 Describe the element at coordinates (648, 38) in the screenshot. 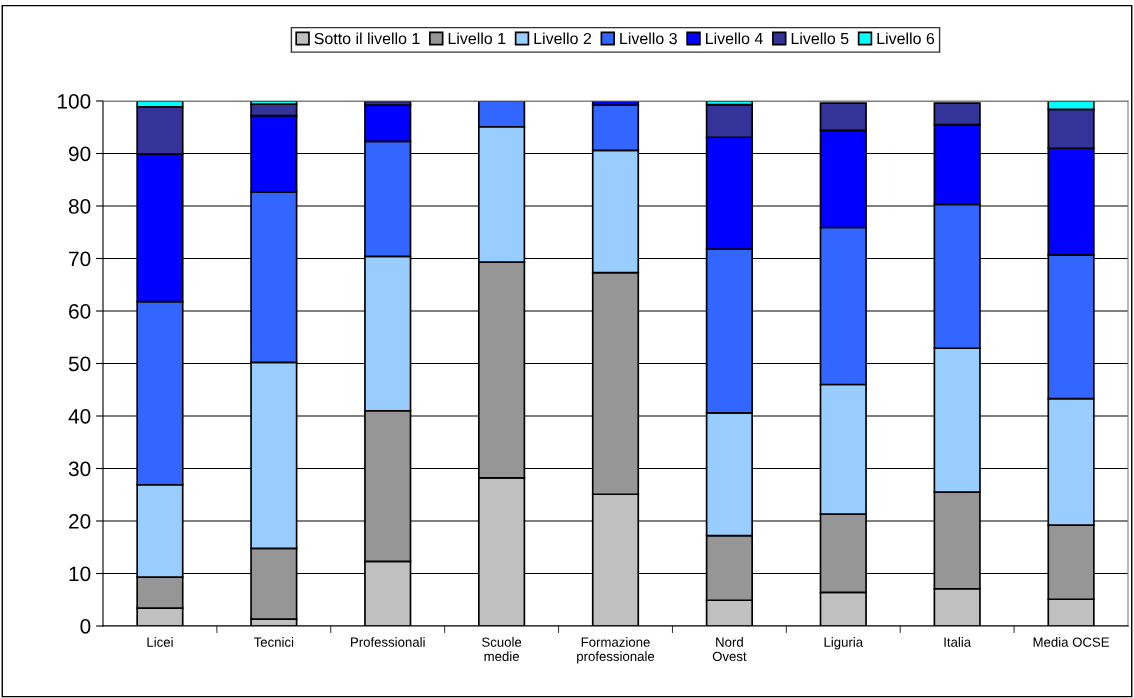

I see `legend-label: Livello 3` at that location.